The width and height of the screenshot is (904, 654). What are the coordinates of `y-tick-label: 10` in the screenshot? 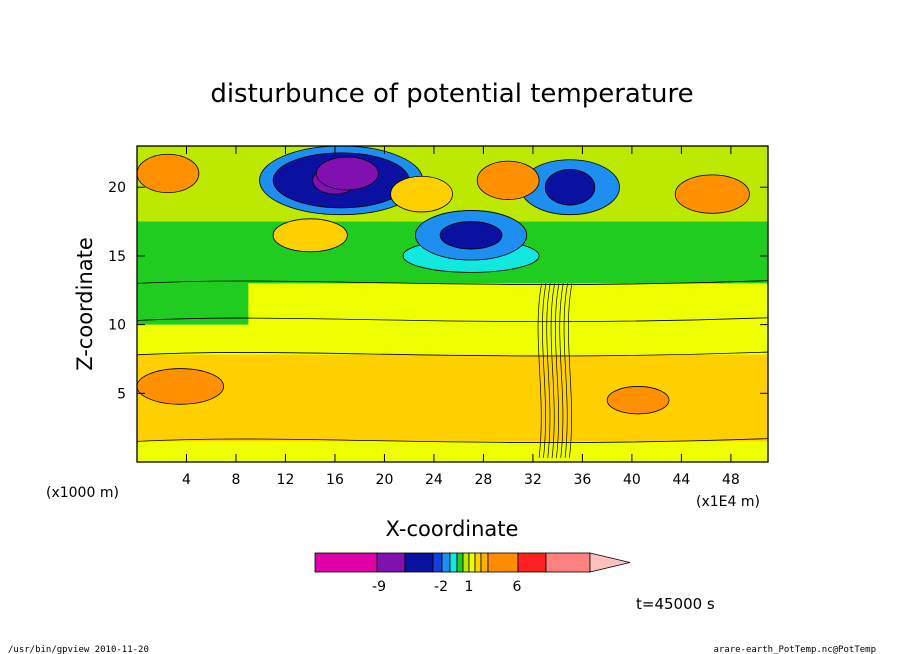 It's located at (117, 326).